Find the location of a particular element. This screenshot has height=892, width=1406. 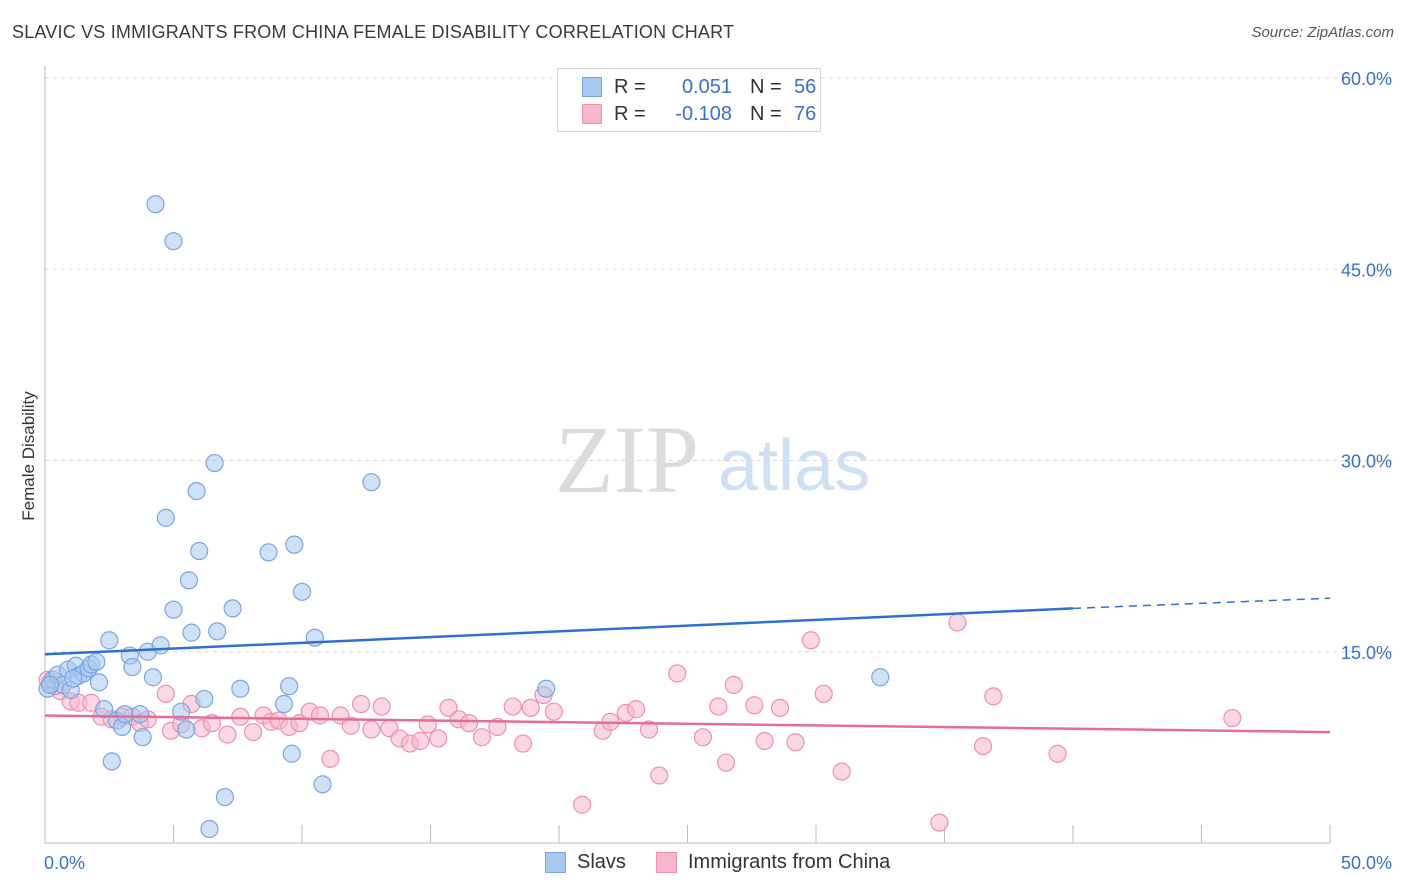

x-tick-label-max: 50.0% is located at coordinates (1366, 863).